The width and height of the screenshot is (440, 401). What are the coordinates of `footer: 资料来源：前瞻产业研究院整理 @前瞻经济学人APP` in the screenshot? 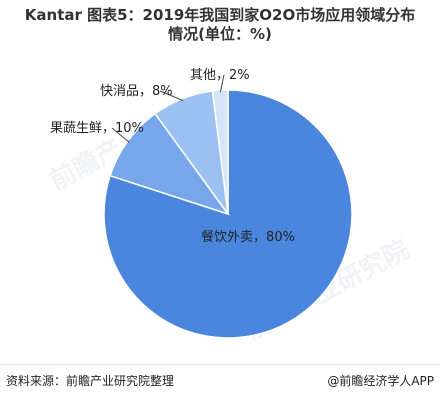 It's located at (220, 380).